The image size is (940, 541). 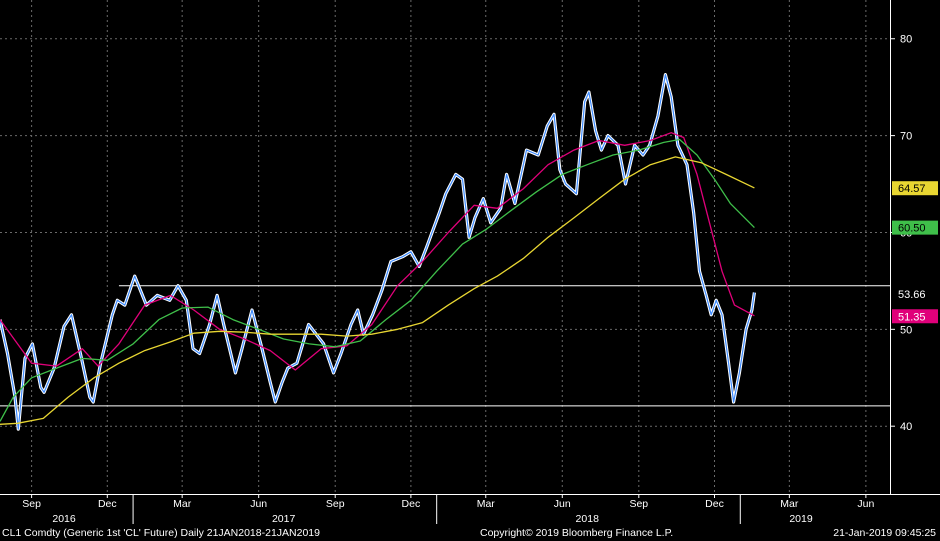 I want to click on x-year-label: 2018, so click(x=588, y=519).